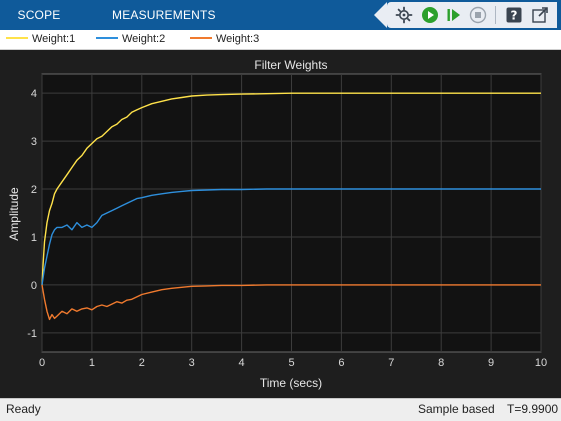 This screenshot has width=561, height=421. I want to click on tab-measurements: MEASUREMENTS, so click(164, 15).